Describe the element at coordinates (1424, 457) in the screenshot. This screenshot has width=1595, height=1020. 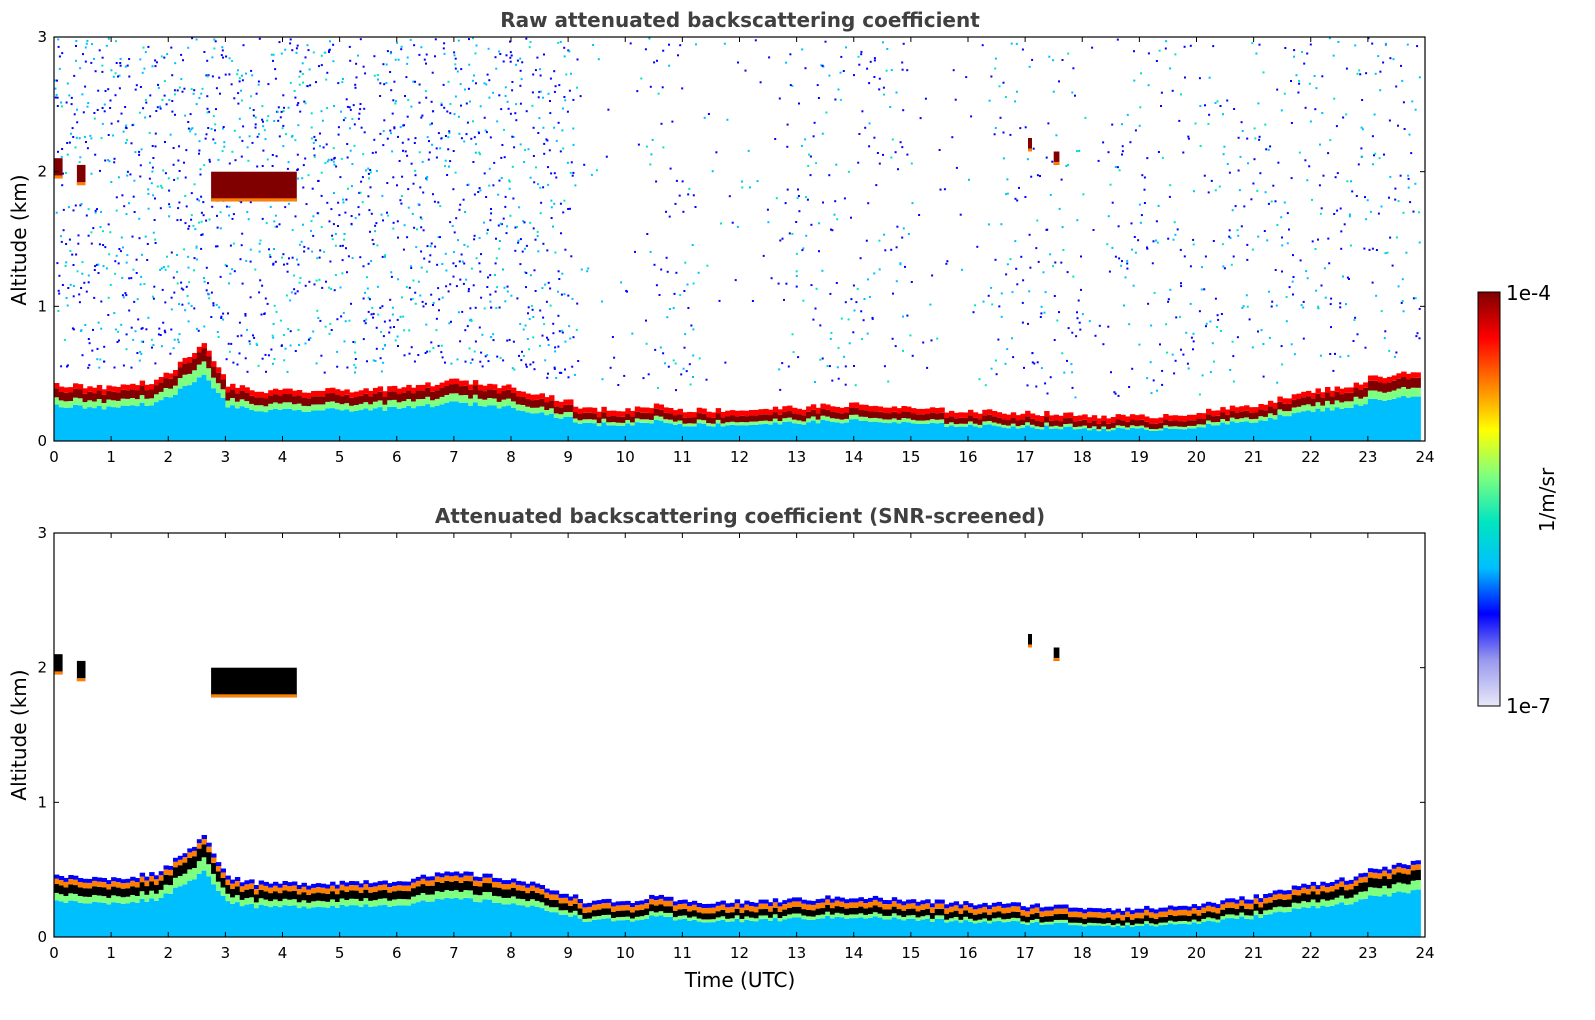
I see `x-tick-label: 24` at that location.